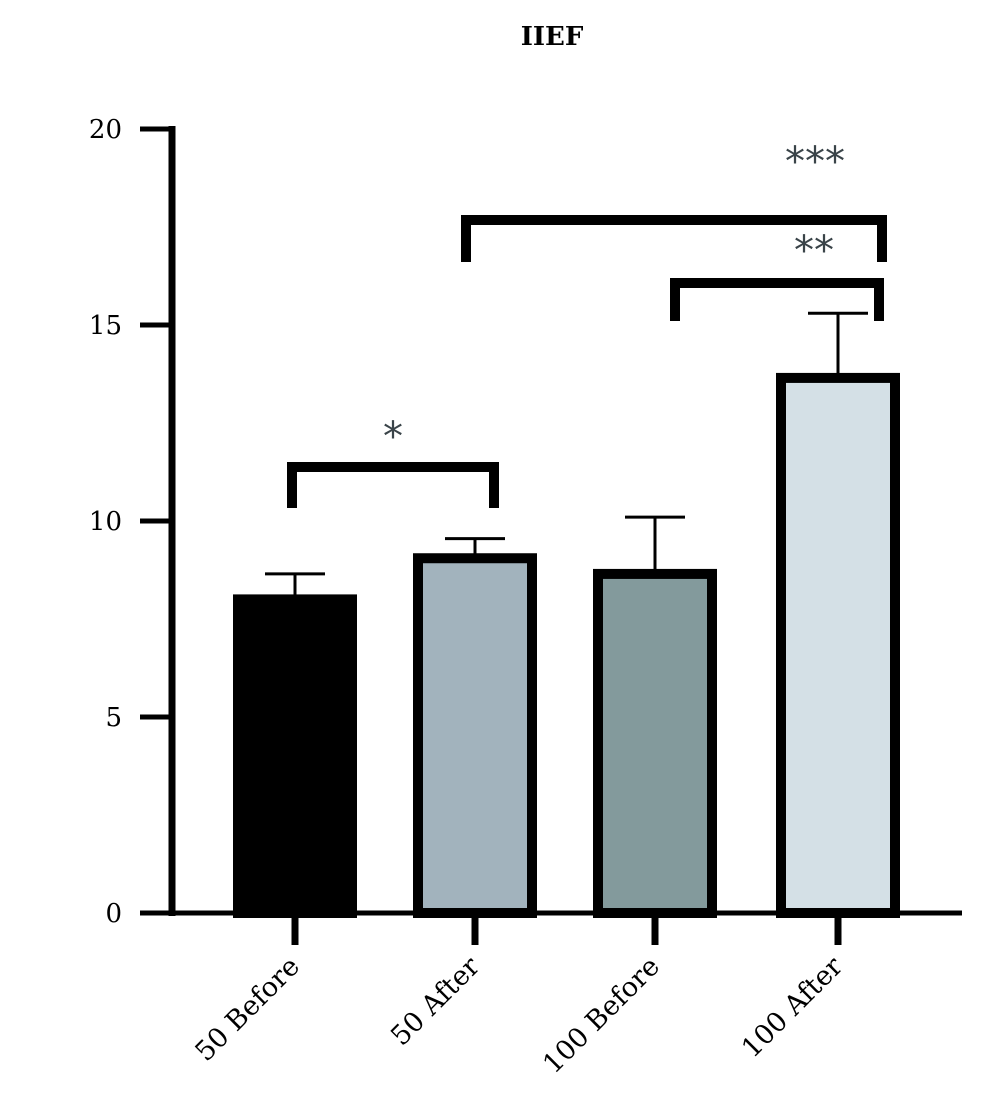  Describe the element at coordinates (113, 914) in the screenshot. I see `y-tick-label-0: 0` at that location.